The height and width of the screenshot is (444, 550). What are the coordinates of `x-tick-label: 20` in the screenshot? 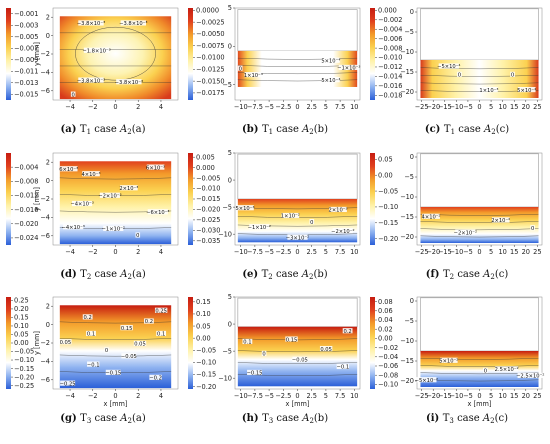 It's located at (526, 252).